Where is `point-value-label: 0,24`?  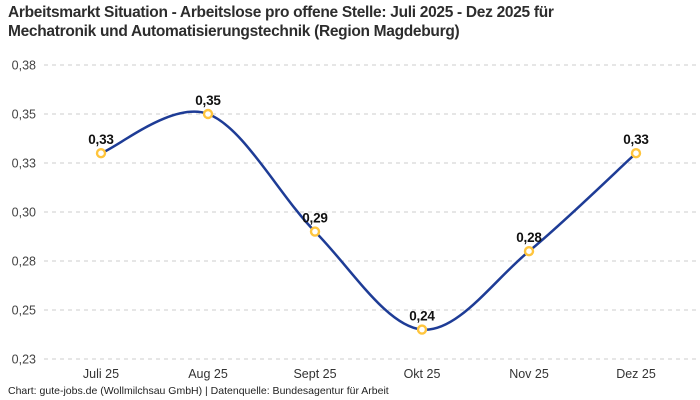 point-value-label: 0,24 is located at coordinates (422, 316).